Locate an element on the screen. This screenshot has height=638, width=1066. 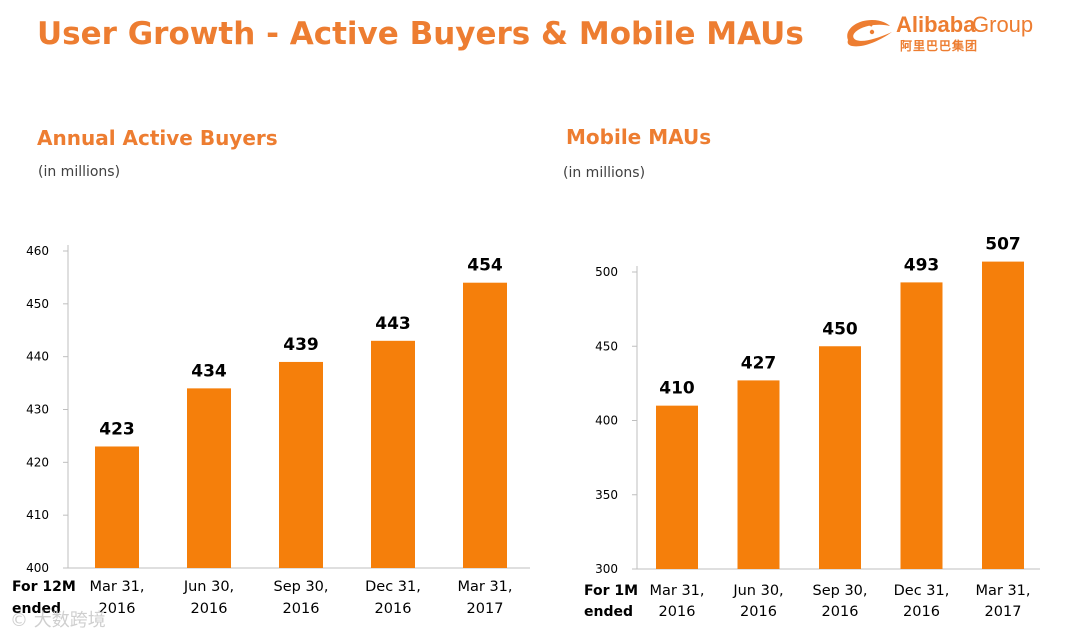
watermark-text: 大数跨境 is located at coordinates (69, 620).